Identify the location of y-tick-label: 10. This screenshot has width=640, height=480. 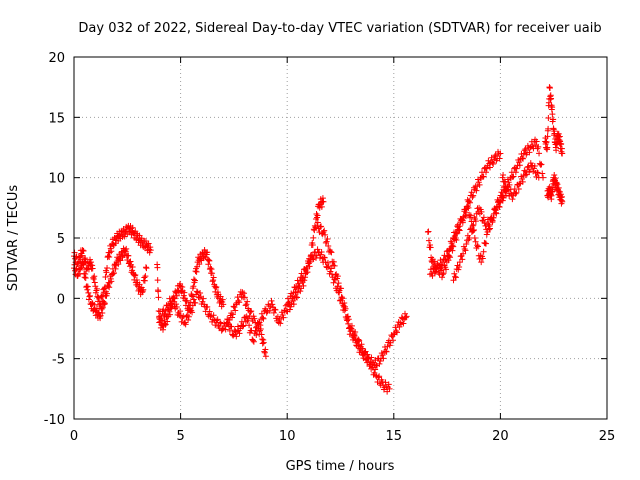
(56, 179).